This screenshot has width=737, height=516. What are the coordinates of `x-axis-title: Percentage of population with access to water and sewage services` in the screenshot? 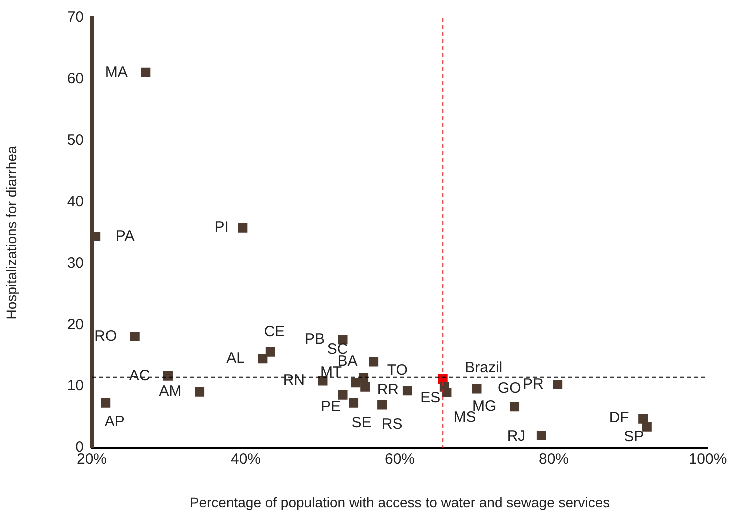 It's located at (400, 502).